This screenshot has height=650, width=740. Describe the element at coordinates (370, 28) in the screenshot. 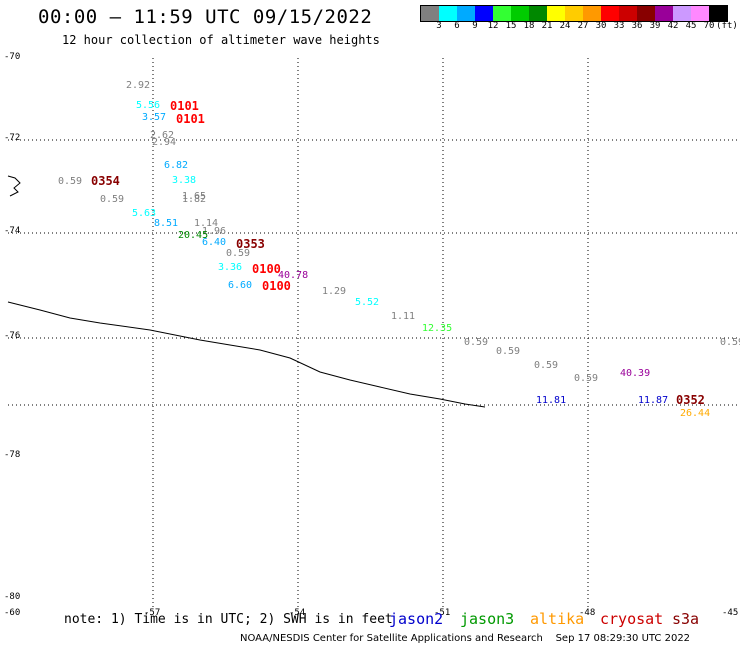

I see `color-scale-ticks: 3 6 9 12 15 18 21 24 27 30 33 36 39 42 45 70 (ft)` at that location.